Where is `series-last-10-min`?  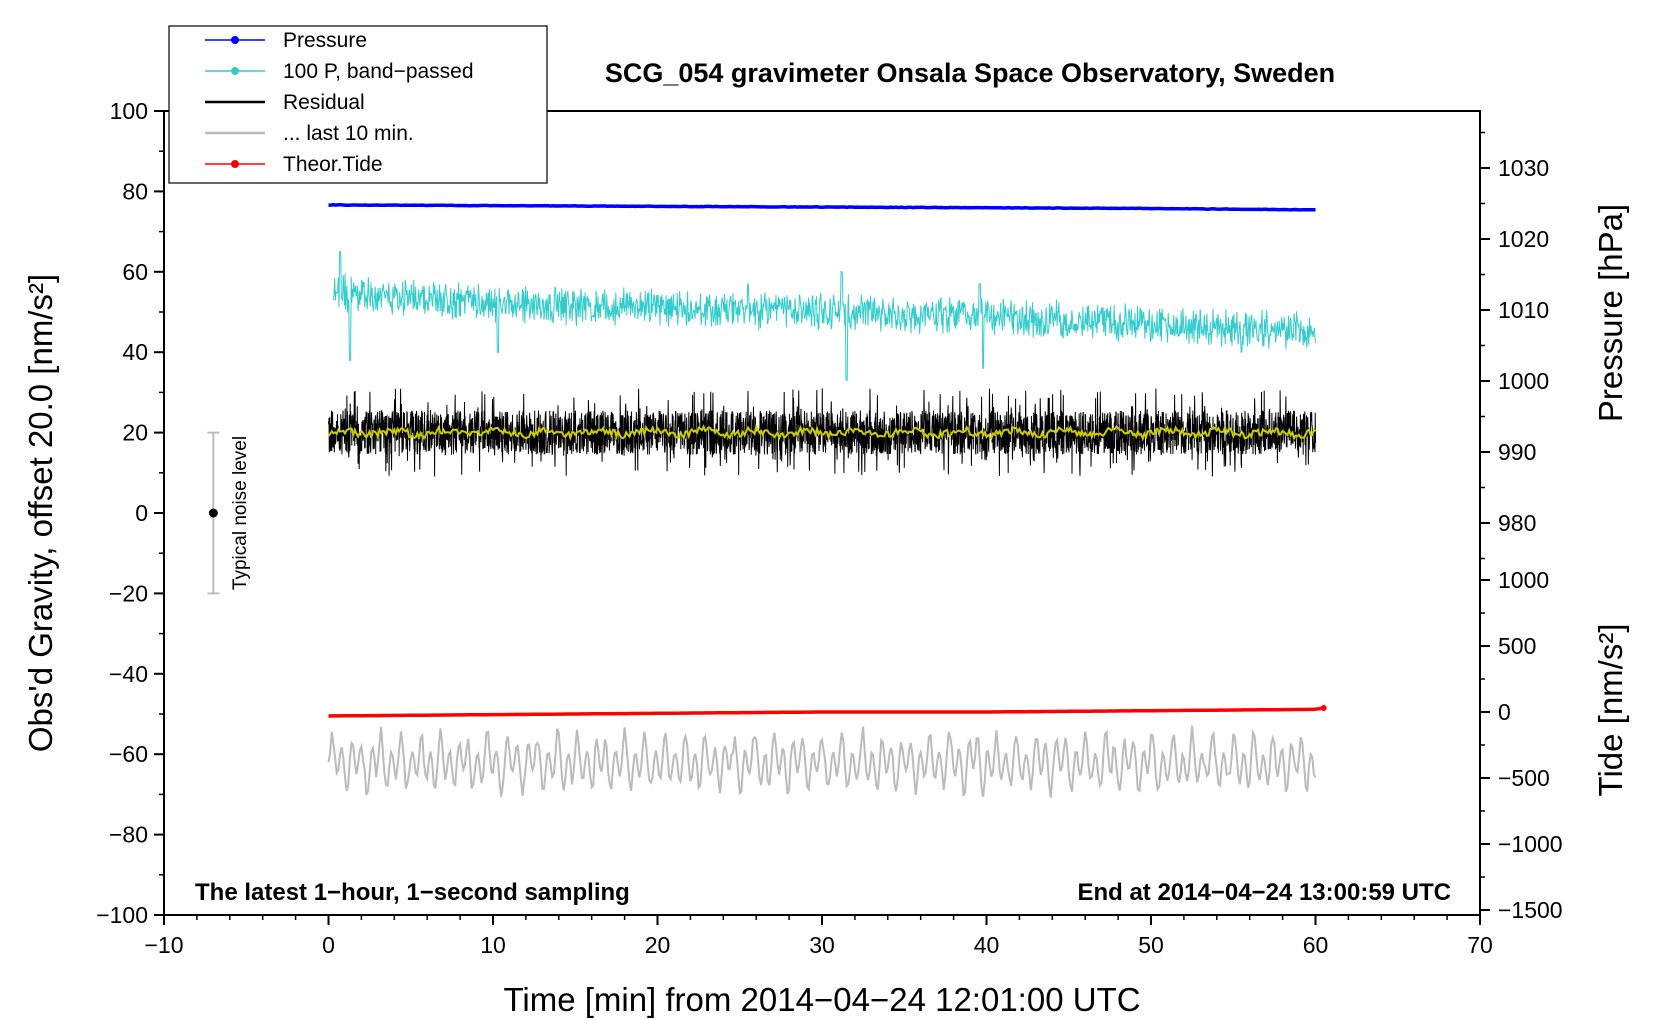 series-last-10-min is located at coordinates (822, 761).